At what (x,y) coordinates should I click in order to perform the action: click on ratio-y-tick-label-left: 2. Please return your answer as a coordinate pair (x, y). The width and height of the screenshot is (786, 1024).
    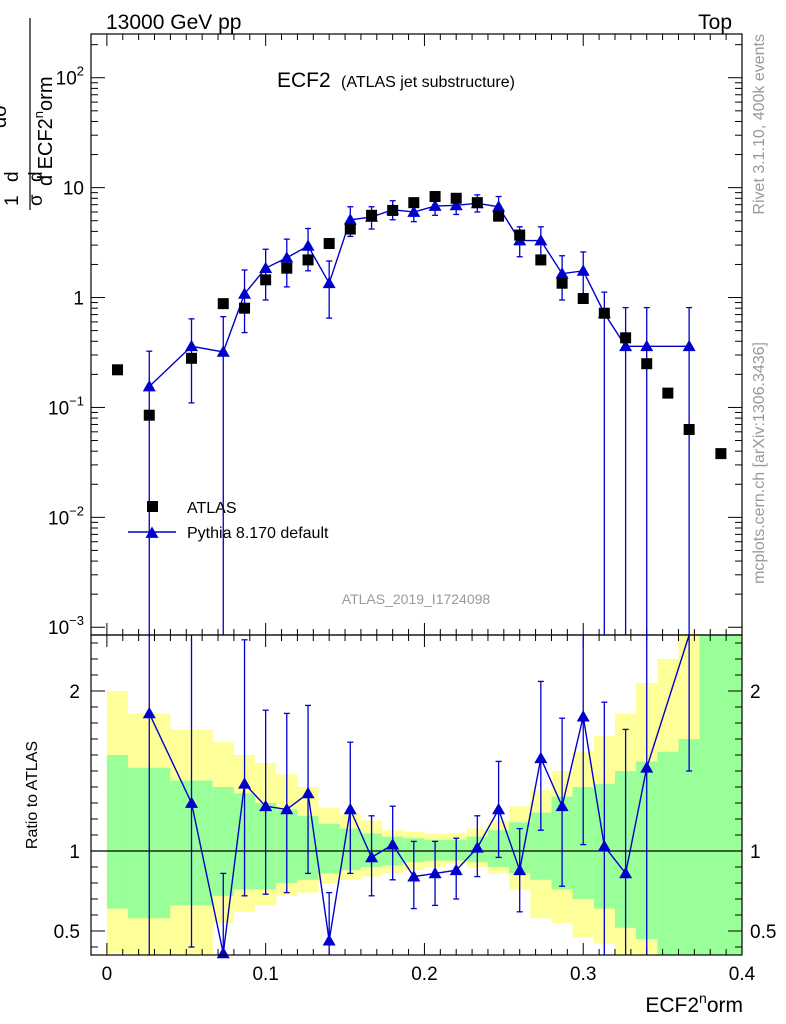
    Looking at the image, I should click on (74, 692).